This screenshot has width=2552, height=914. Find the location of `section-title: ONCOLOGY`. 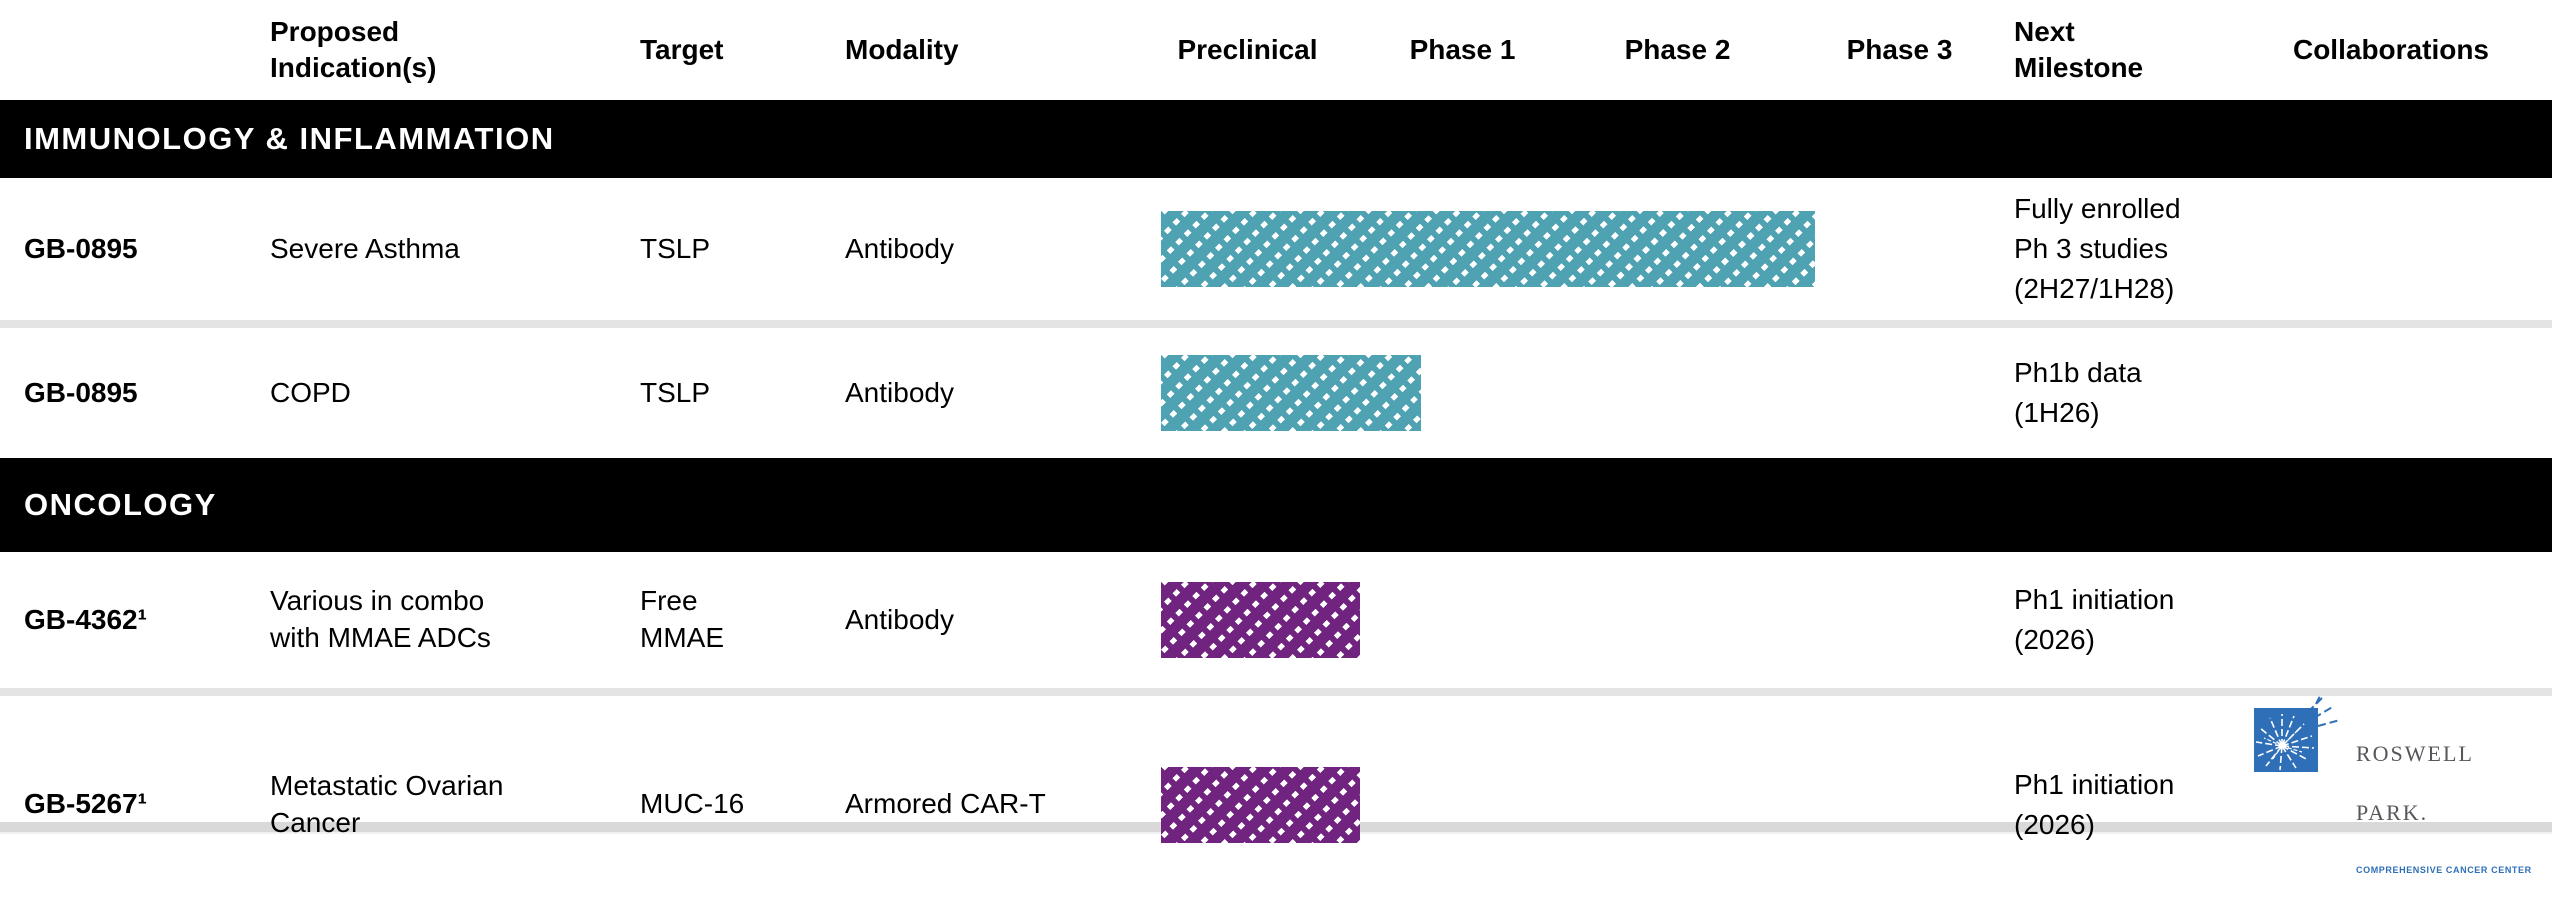

section-title: ONCOLOGY is located at coordinates (120, 505).